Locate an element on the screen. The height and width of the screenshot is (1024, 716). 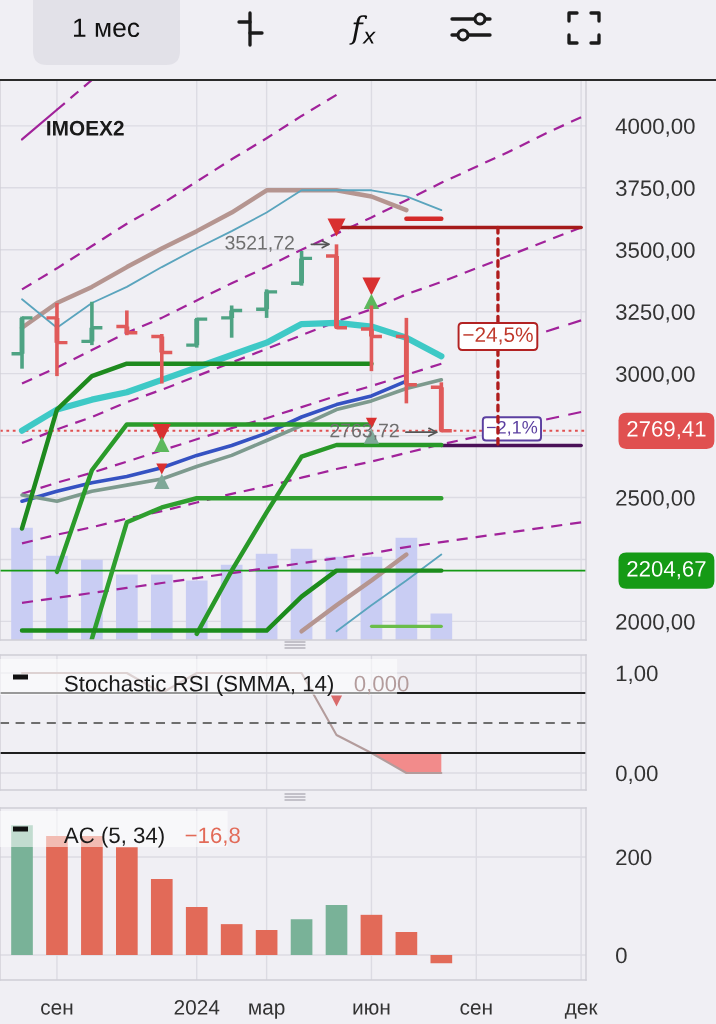
y-tick-label: 1,00 is located at coordinates (637, 674).